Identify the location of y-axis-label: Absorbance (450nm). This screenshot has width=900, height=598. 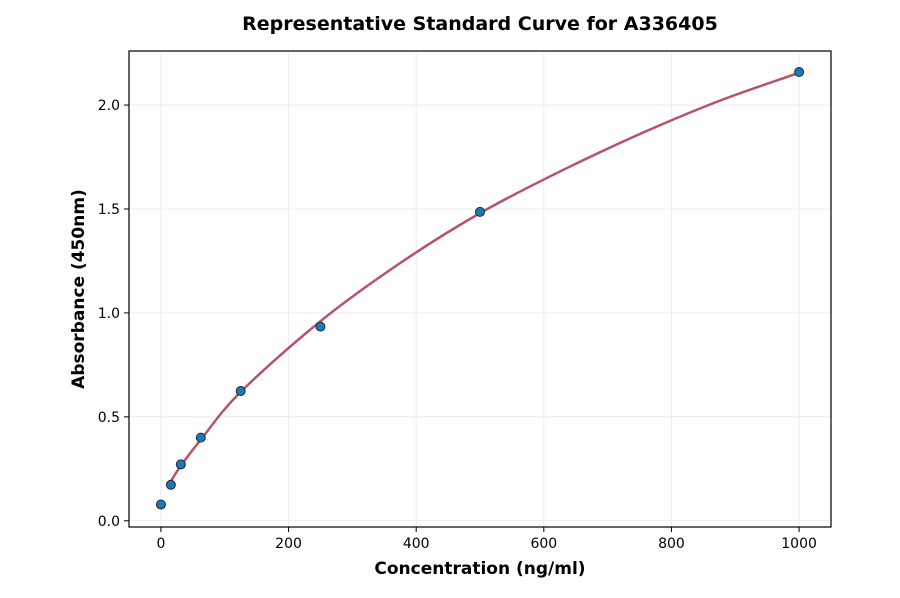
(79, 289).